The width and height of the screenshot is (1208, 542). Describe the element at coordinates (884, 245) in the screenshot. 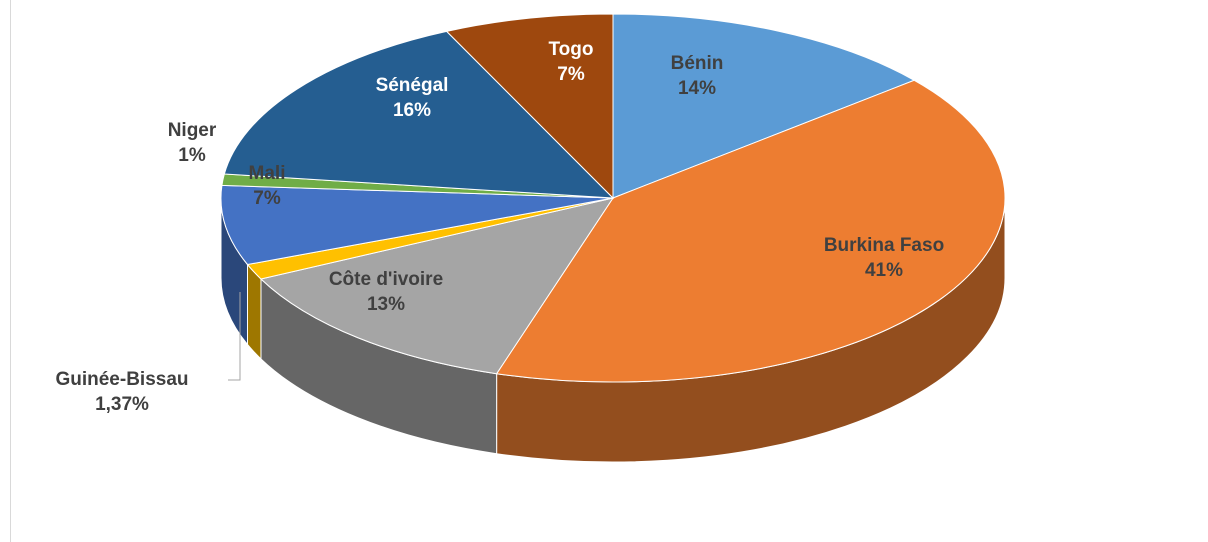

I see `slice-label: Burkina Faso` at that location.